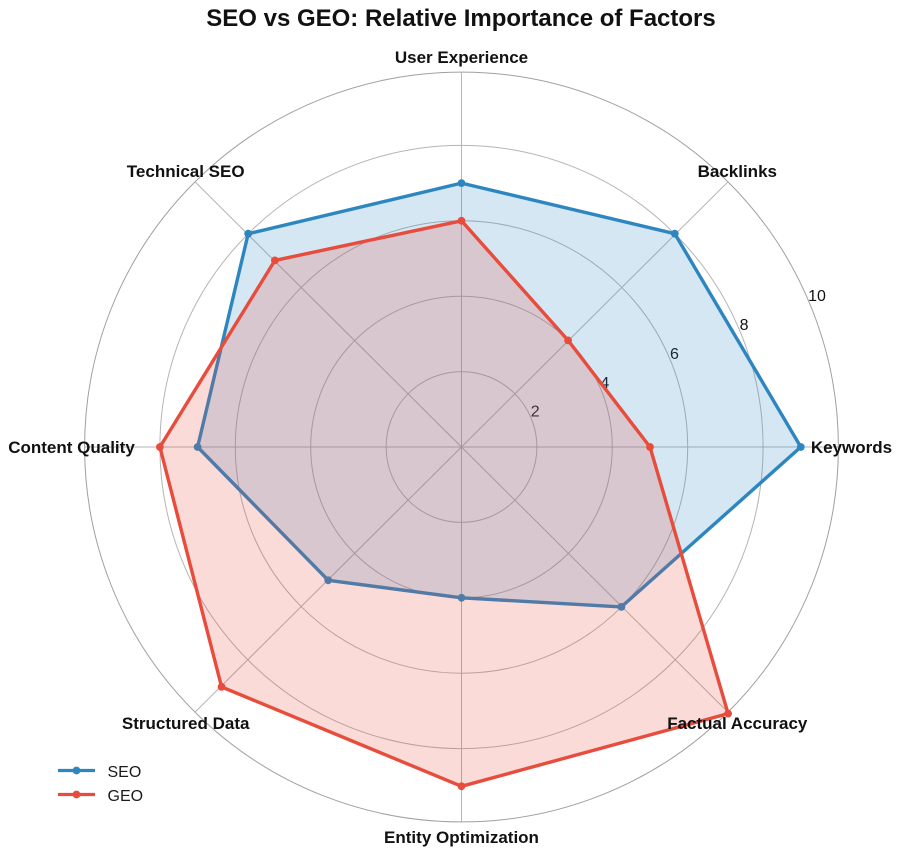 This screenshot has height=854, width=900. What do you see at coordinates (737, 723) in the screenshot?
I see `svg-text: Factual Accuracy` at bounding box center [737, 723].